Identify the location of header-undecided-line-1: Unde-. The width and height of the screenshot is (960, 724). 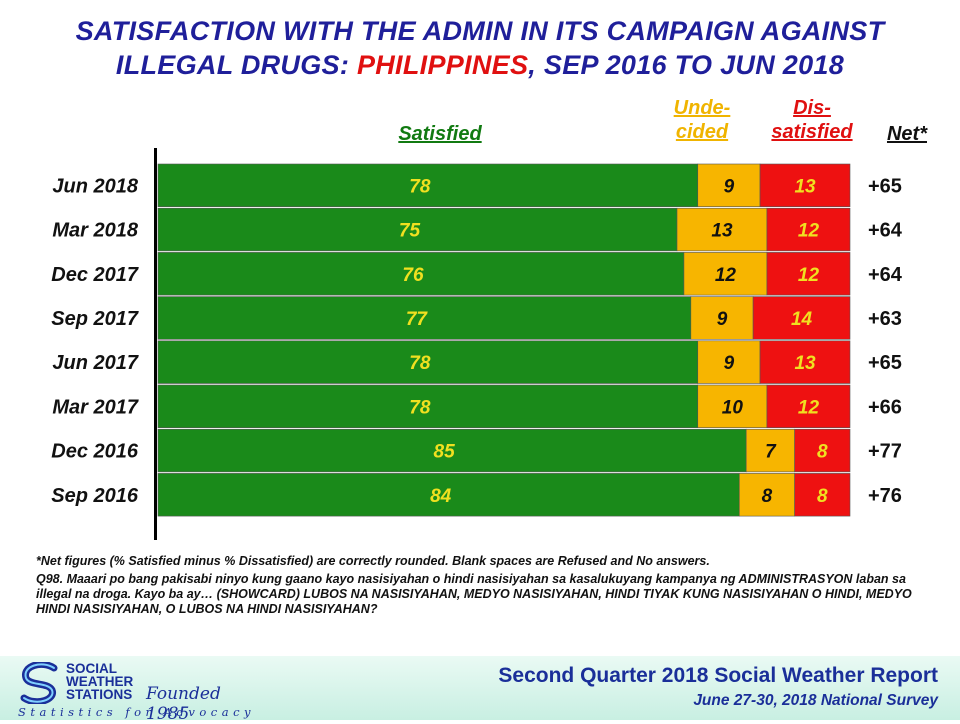
(702, 108).